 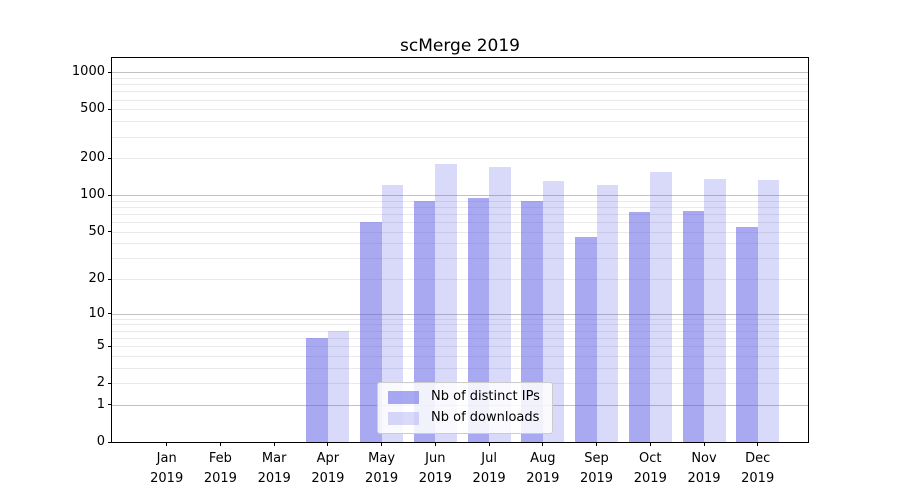 What do you see at coordinates (485, 396) in the screenshot?
I see `legend-label-distinct-ips: Nb of distinct IPs` at bounding box center [485, 396].